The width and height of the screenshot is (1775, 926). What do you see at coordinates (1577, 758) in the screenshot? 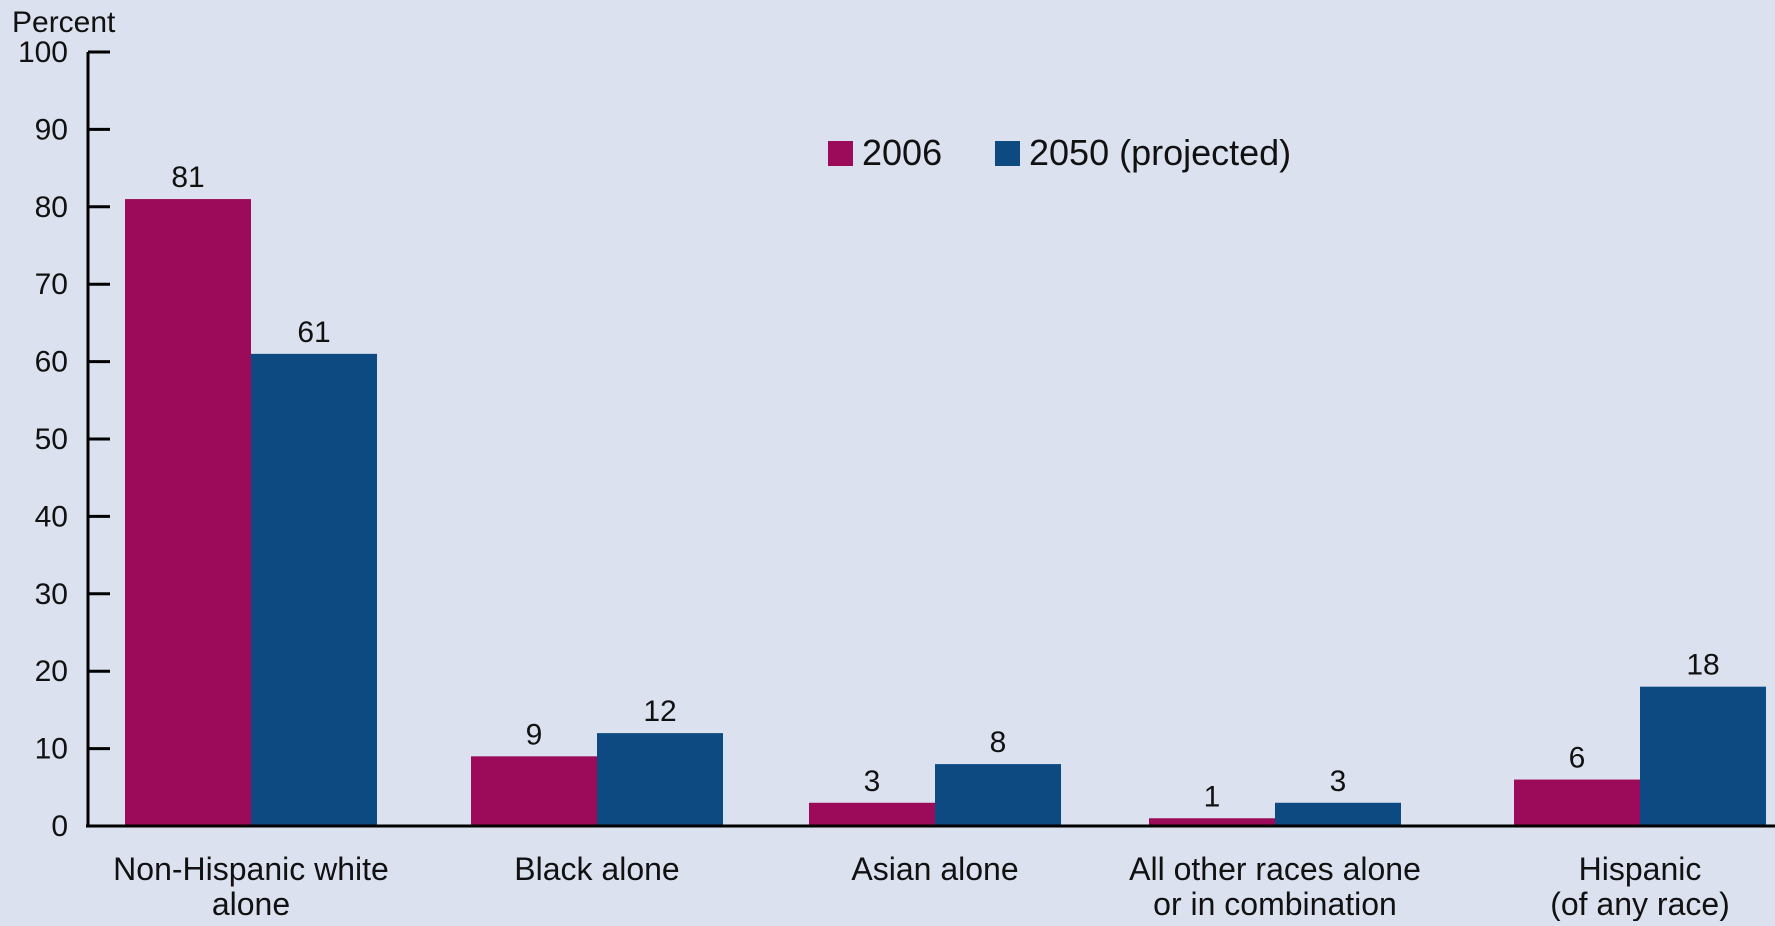
I see `data-label: 6` at bounding box center [1577, 758].